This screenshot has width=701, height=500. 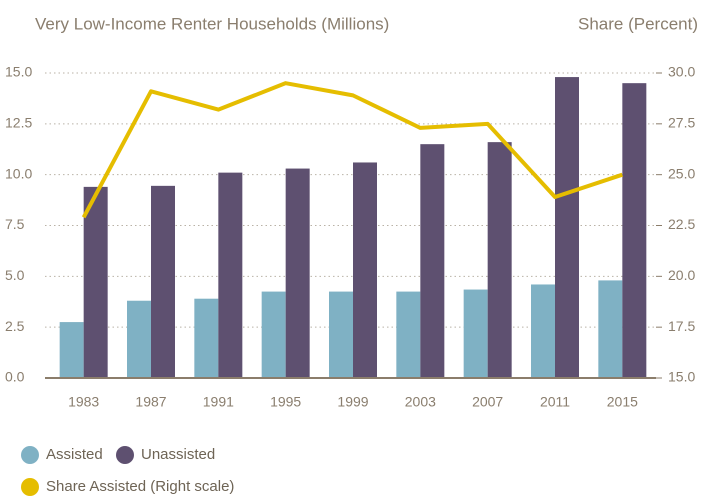 I want to click on y2-tick-label: 15.0, so click(x=681, y=377).